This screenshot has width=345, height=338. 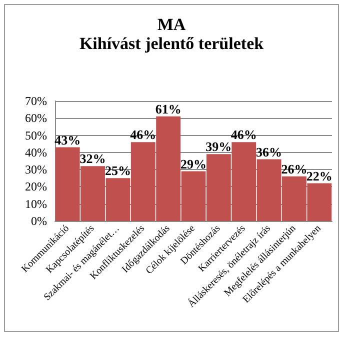 I want to click on y-tick-label: 10%, so click(x=36, y=203).